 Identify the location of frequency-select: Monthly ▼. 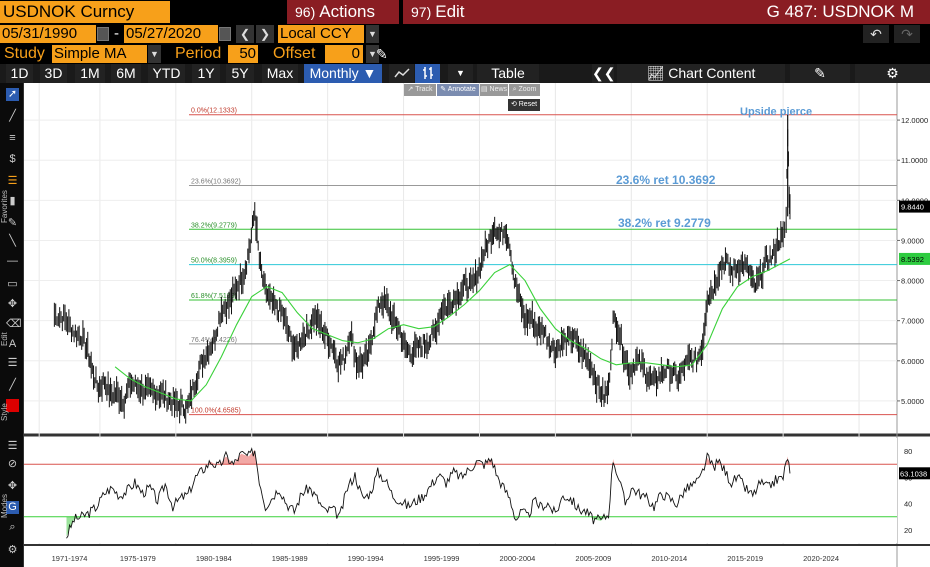
(343, 73).